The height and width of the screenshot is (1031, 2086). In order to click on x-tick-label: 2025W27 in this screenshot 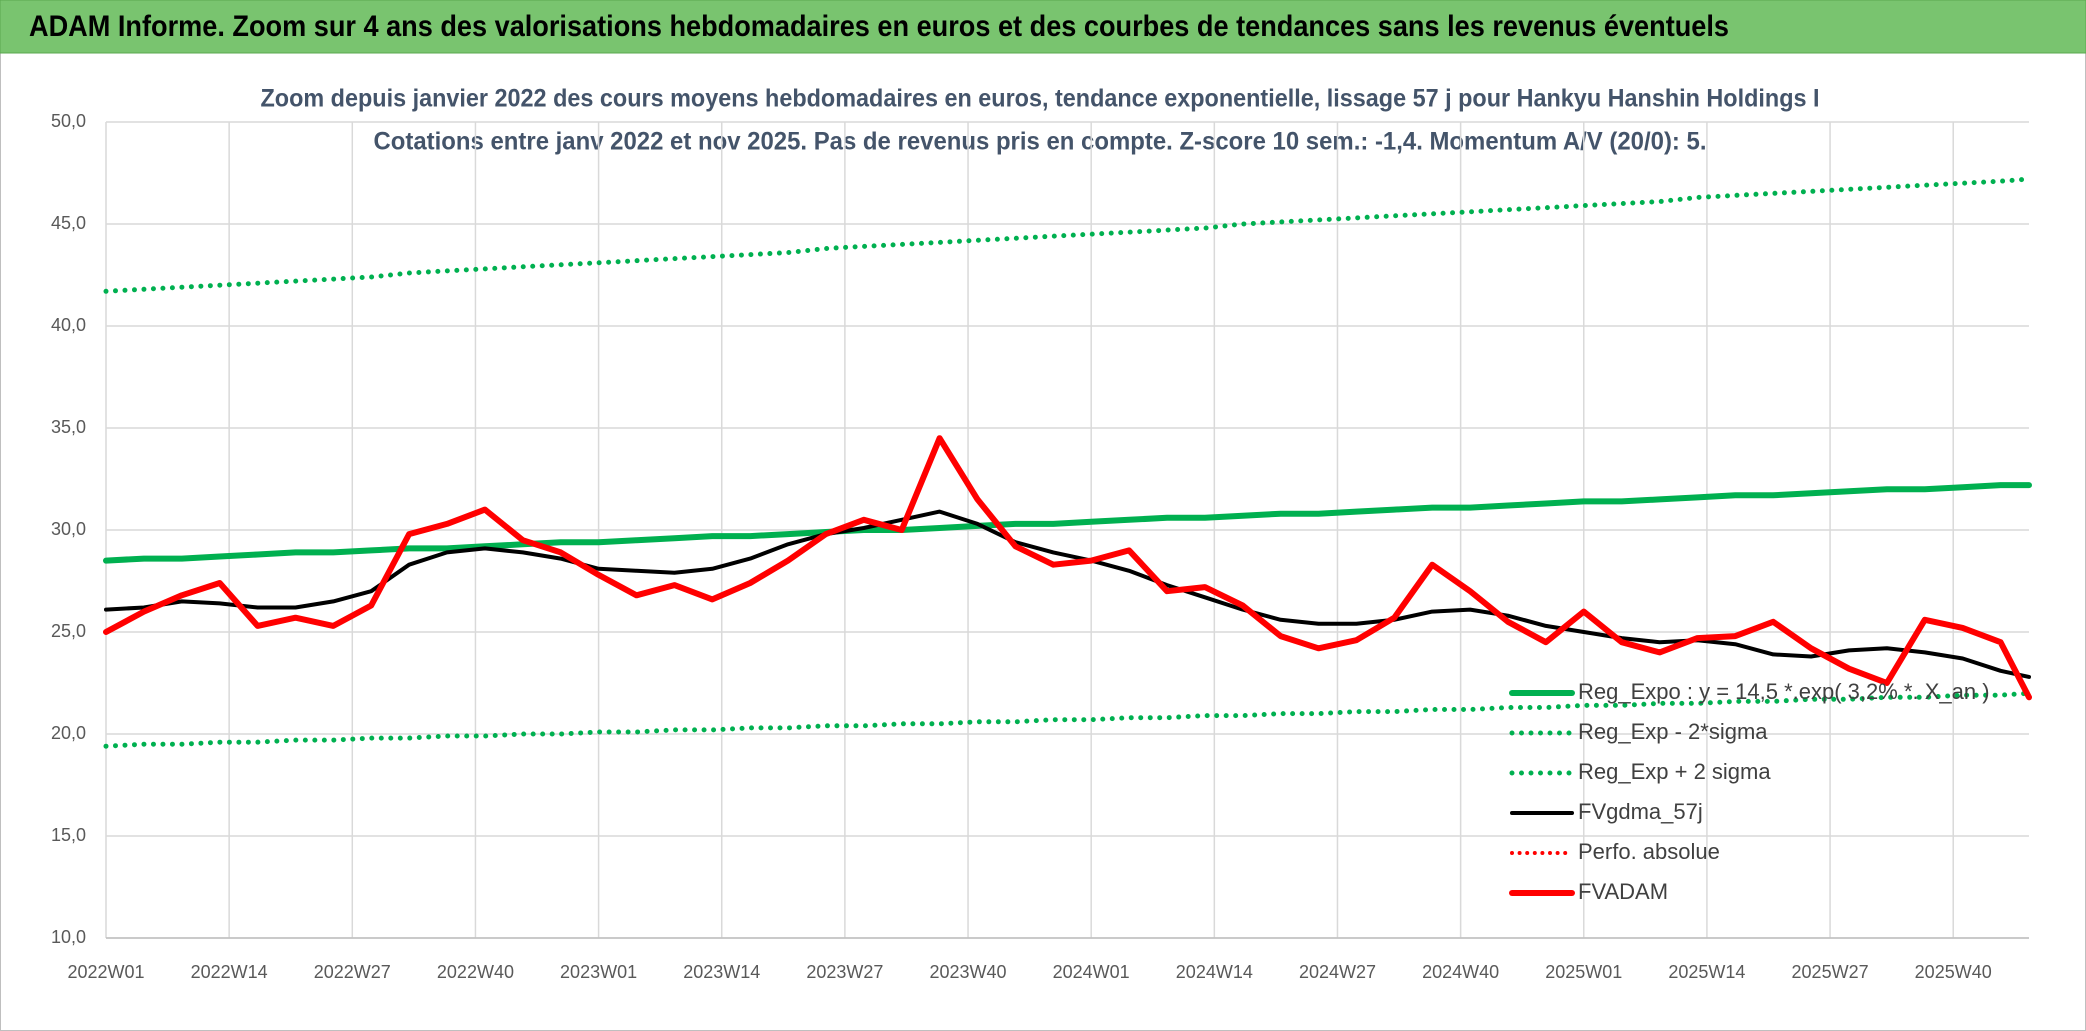, I will do `click(1830, 972)`.